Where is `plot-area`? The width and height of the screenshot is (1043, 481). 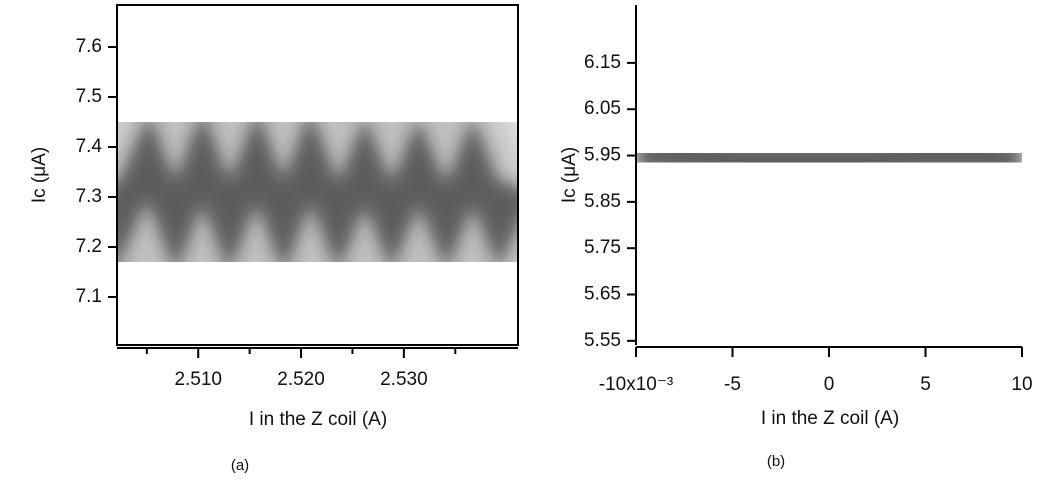 plot-area is located at coordinates (829, 158).